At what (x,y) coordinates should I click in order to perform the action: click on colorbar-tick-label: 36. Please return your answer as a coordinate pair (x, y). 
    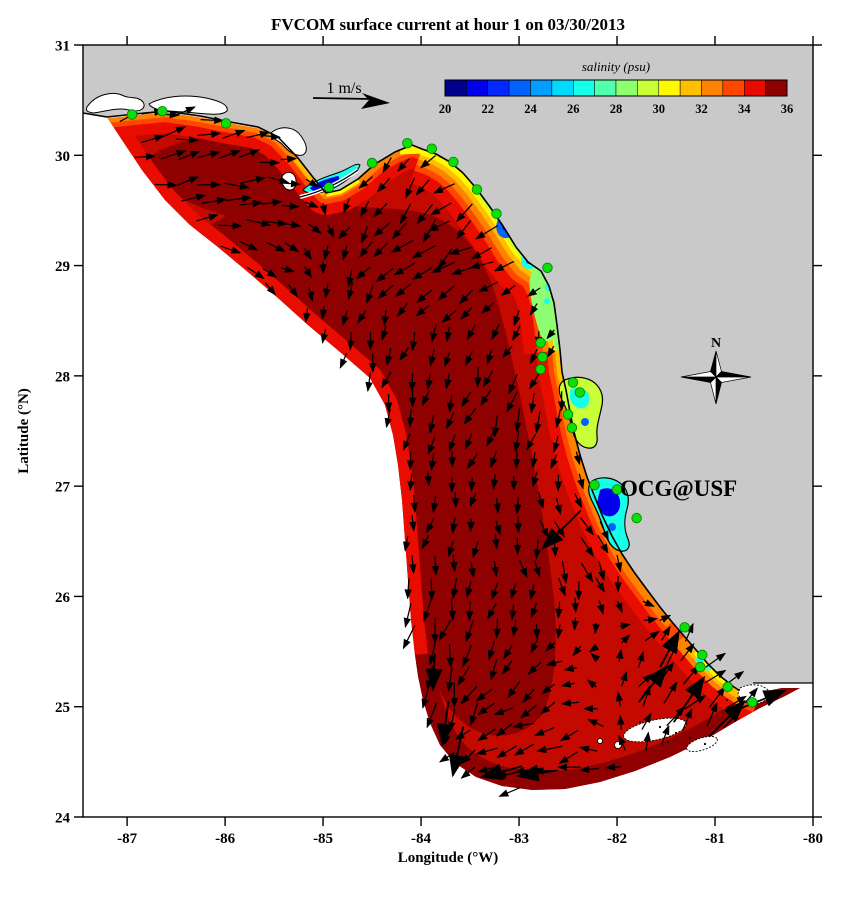
    Looking at the image, I should click on (787, 109).